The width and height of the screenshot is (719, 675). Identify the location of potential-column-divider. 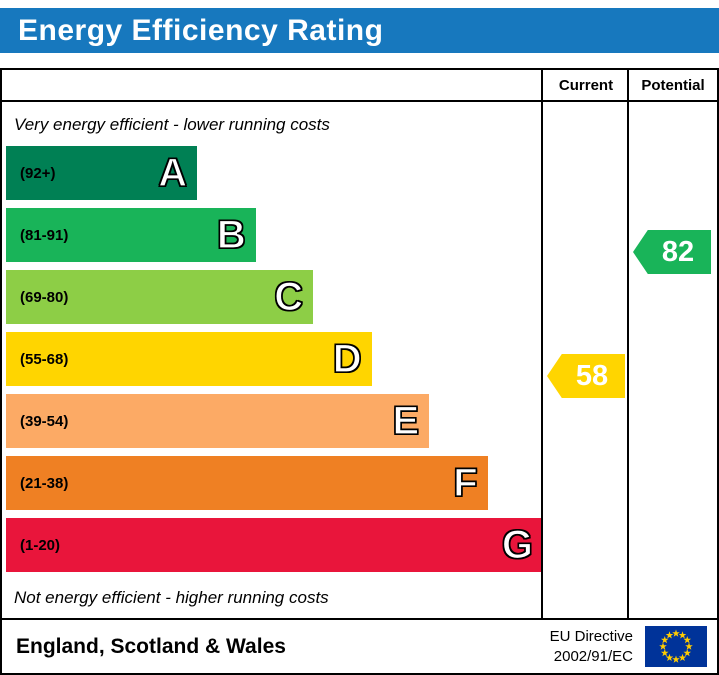
(628, 344).